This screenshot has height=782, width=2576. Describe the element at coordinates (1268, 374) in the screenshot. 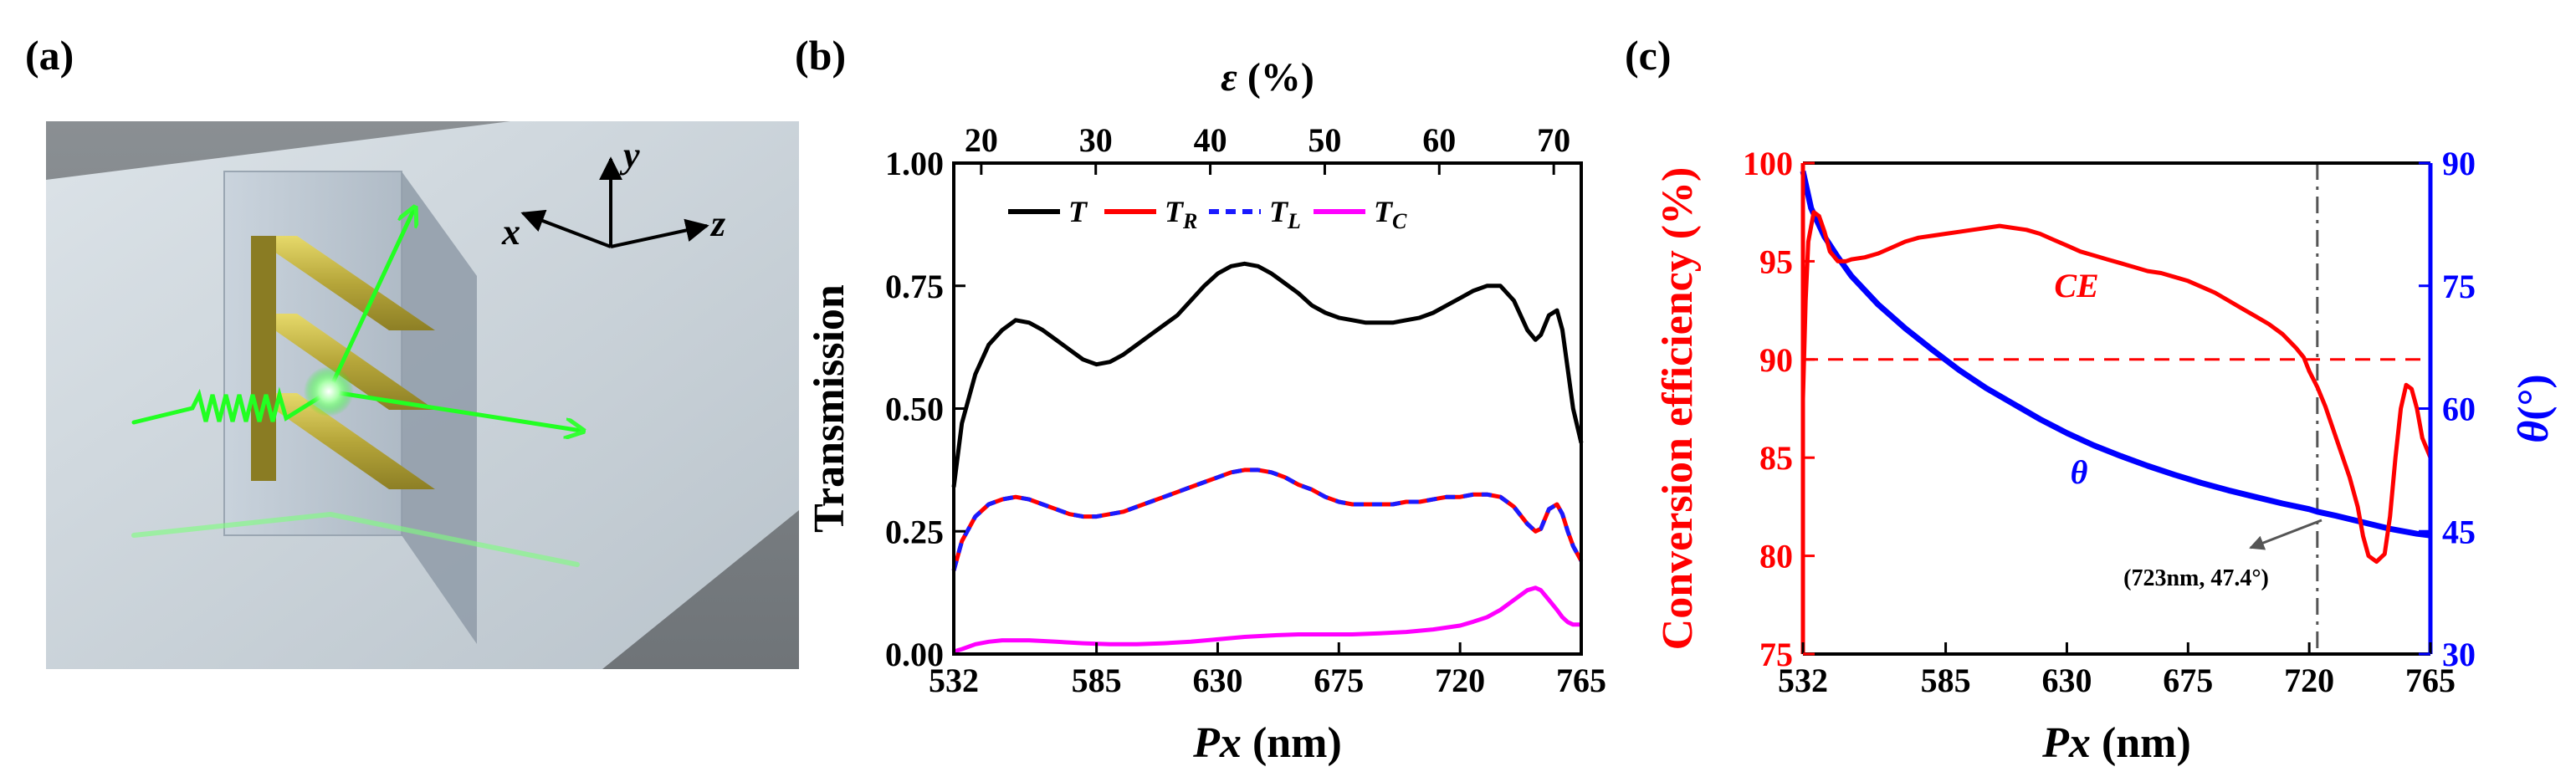

I see `series-t-line` at that location.